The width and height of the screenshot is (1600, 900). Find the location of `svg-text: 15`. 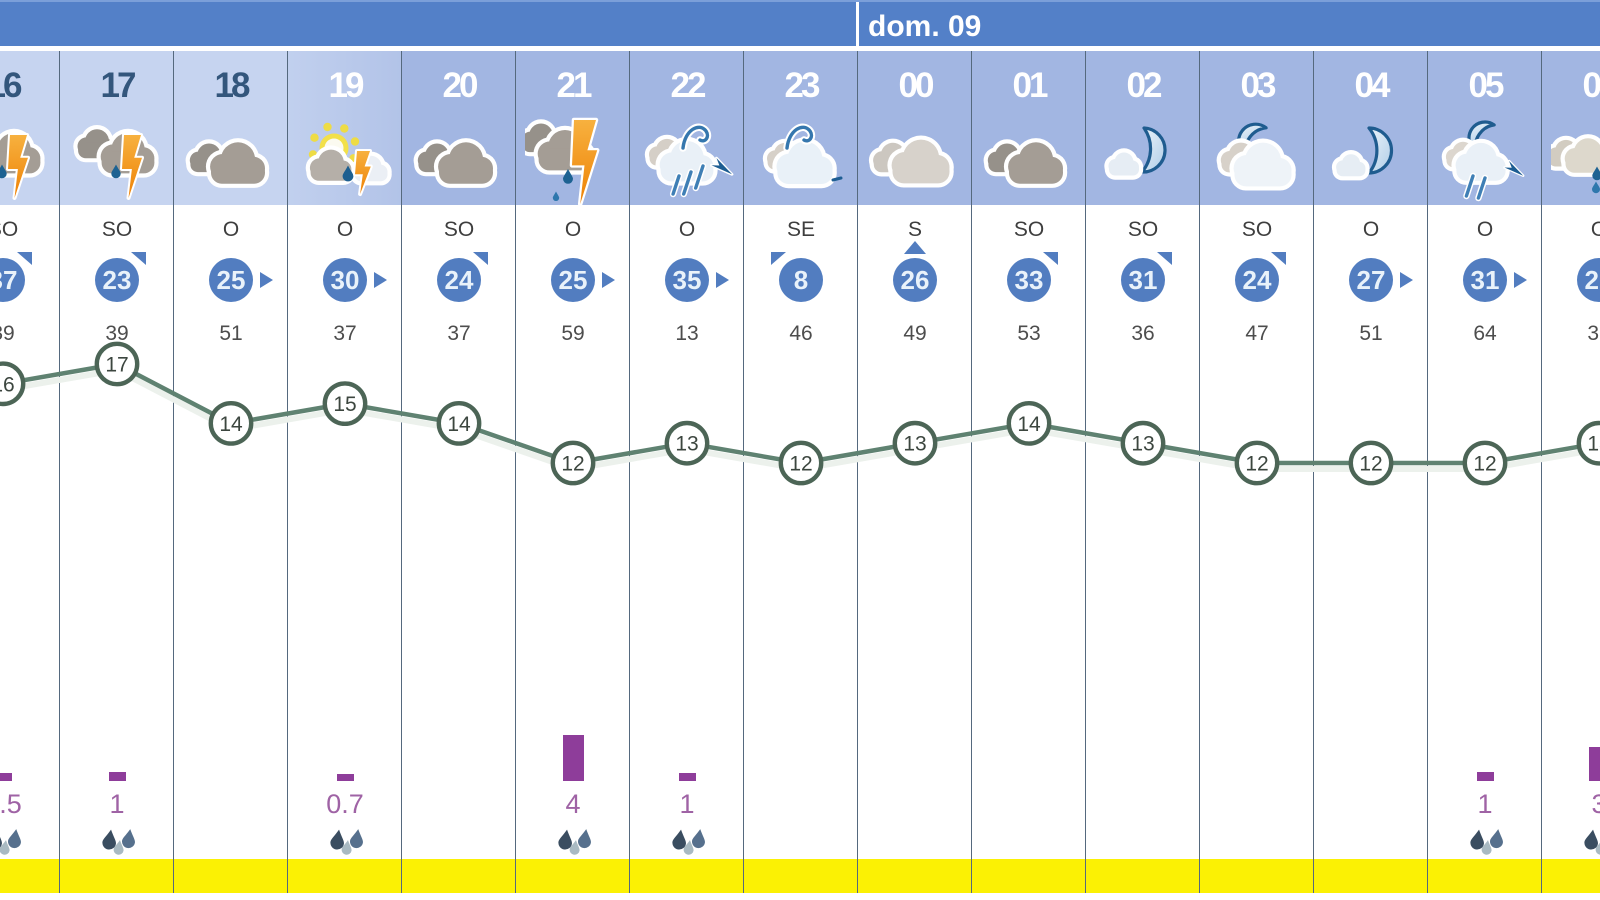

svg-text: 15 is located at coordinates (344, 404).